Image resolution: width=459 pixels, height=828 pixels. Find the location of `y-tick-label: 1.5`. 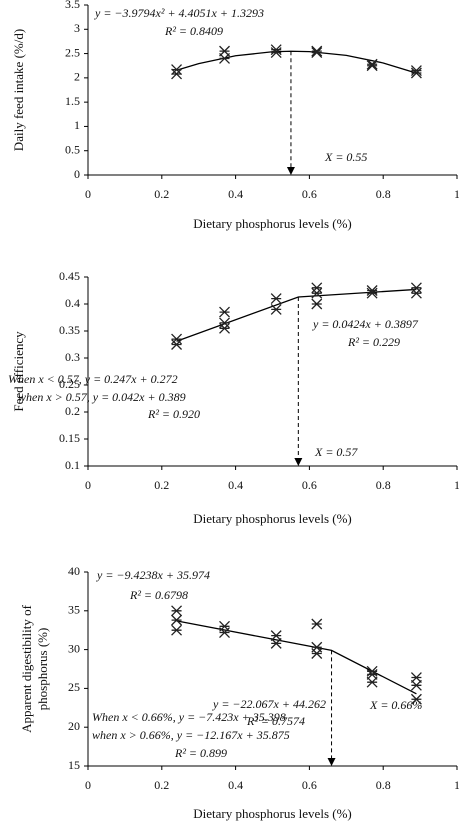

y-tick-label: 1.5 is located at coordinates (72, 101).